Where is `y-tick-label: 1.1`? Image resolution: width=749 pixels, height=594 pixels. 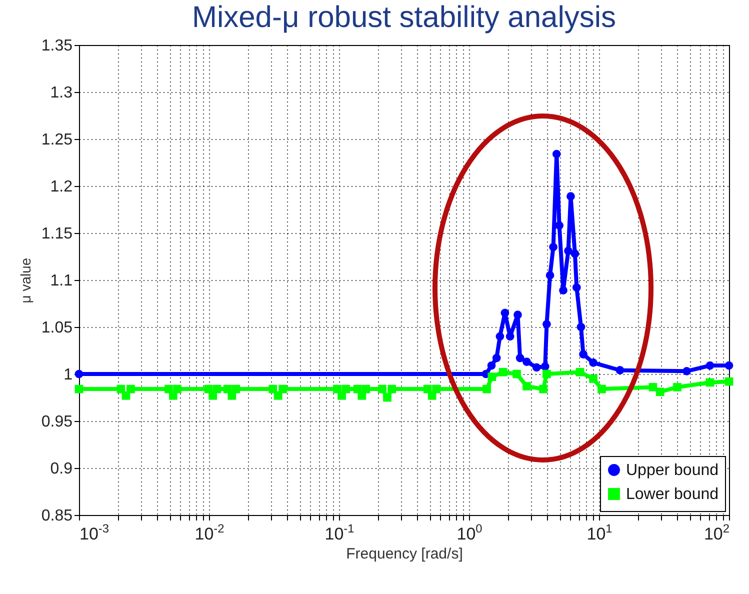
y-tick-label: 1.1 is located at coordinates (61, 281).